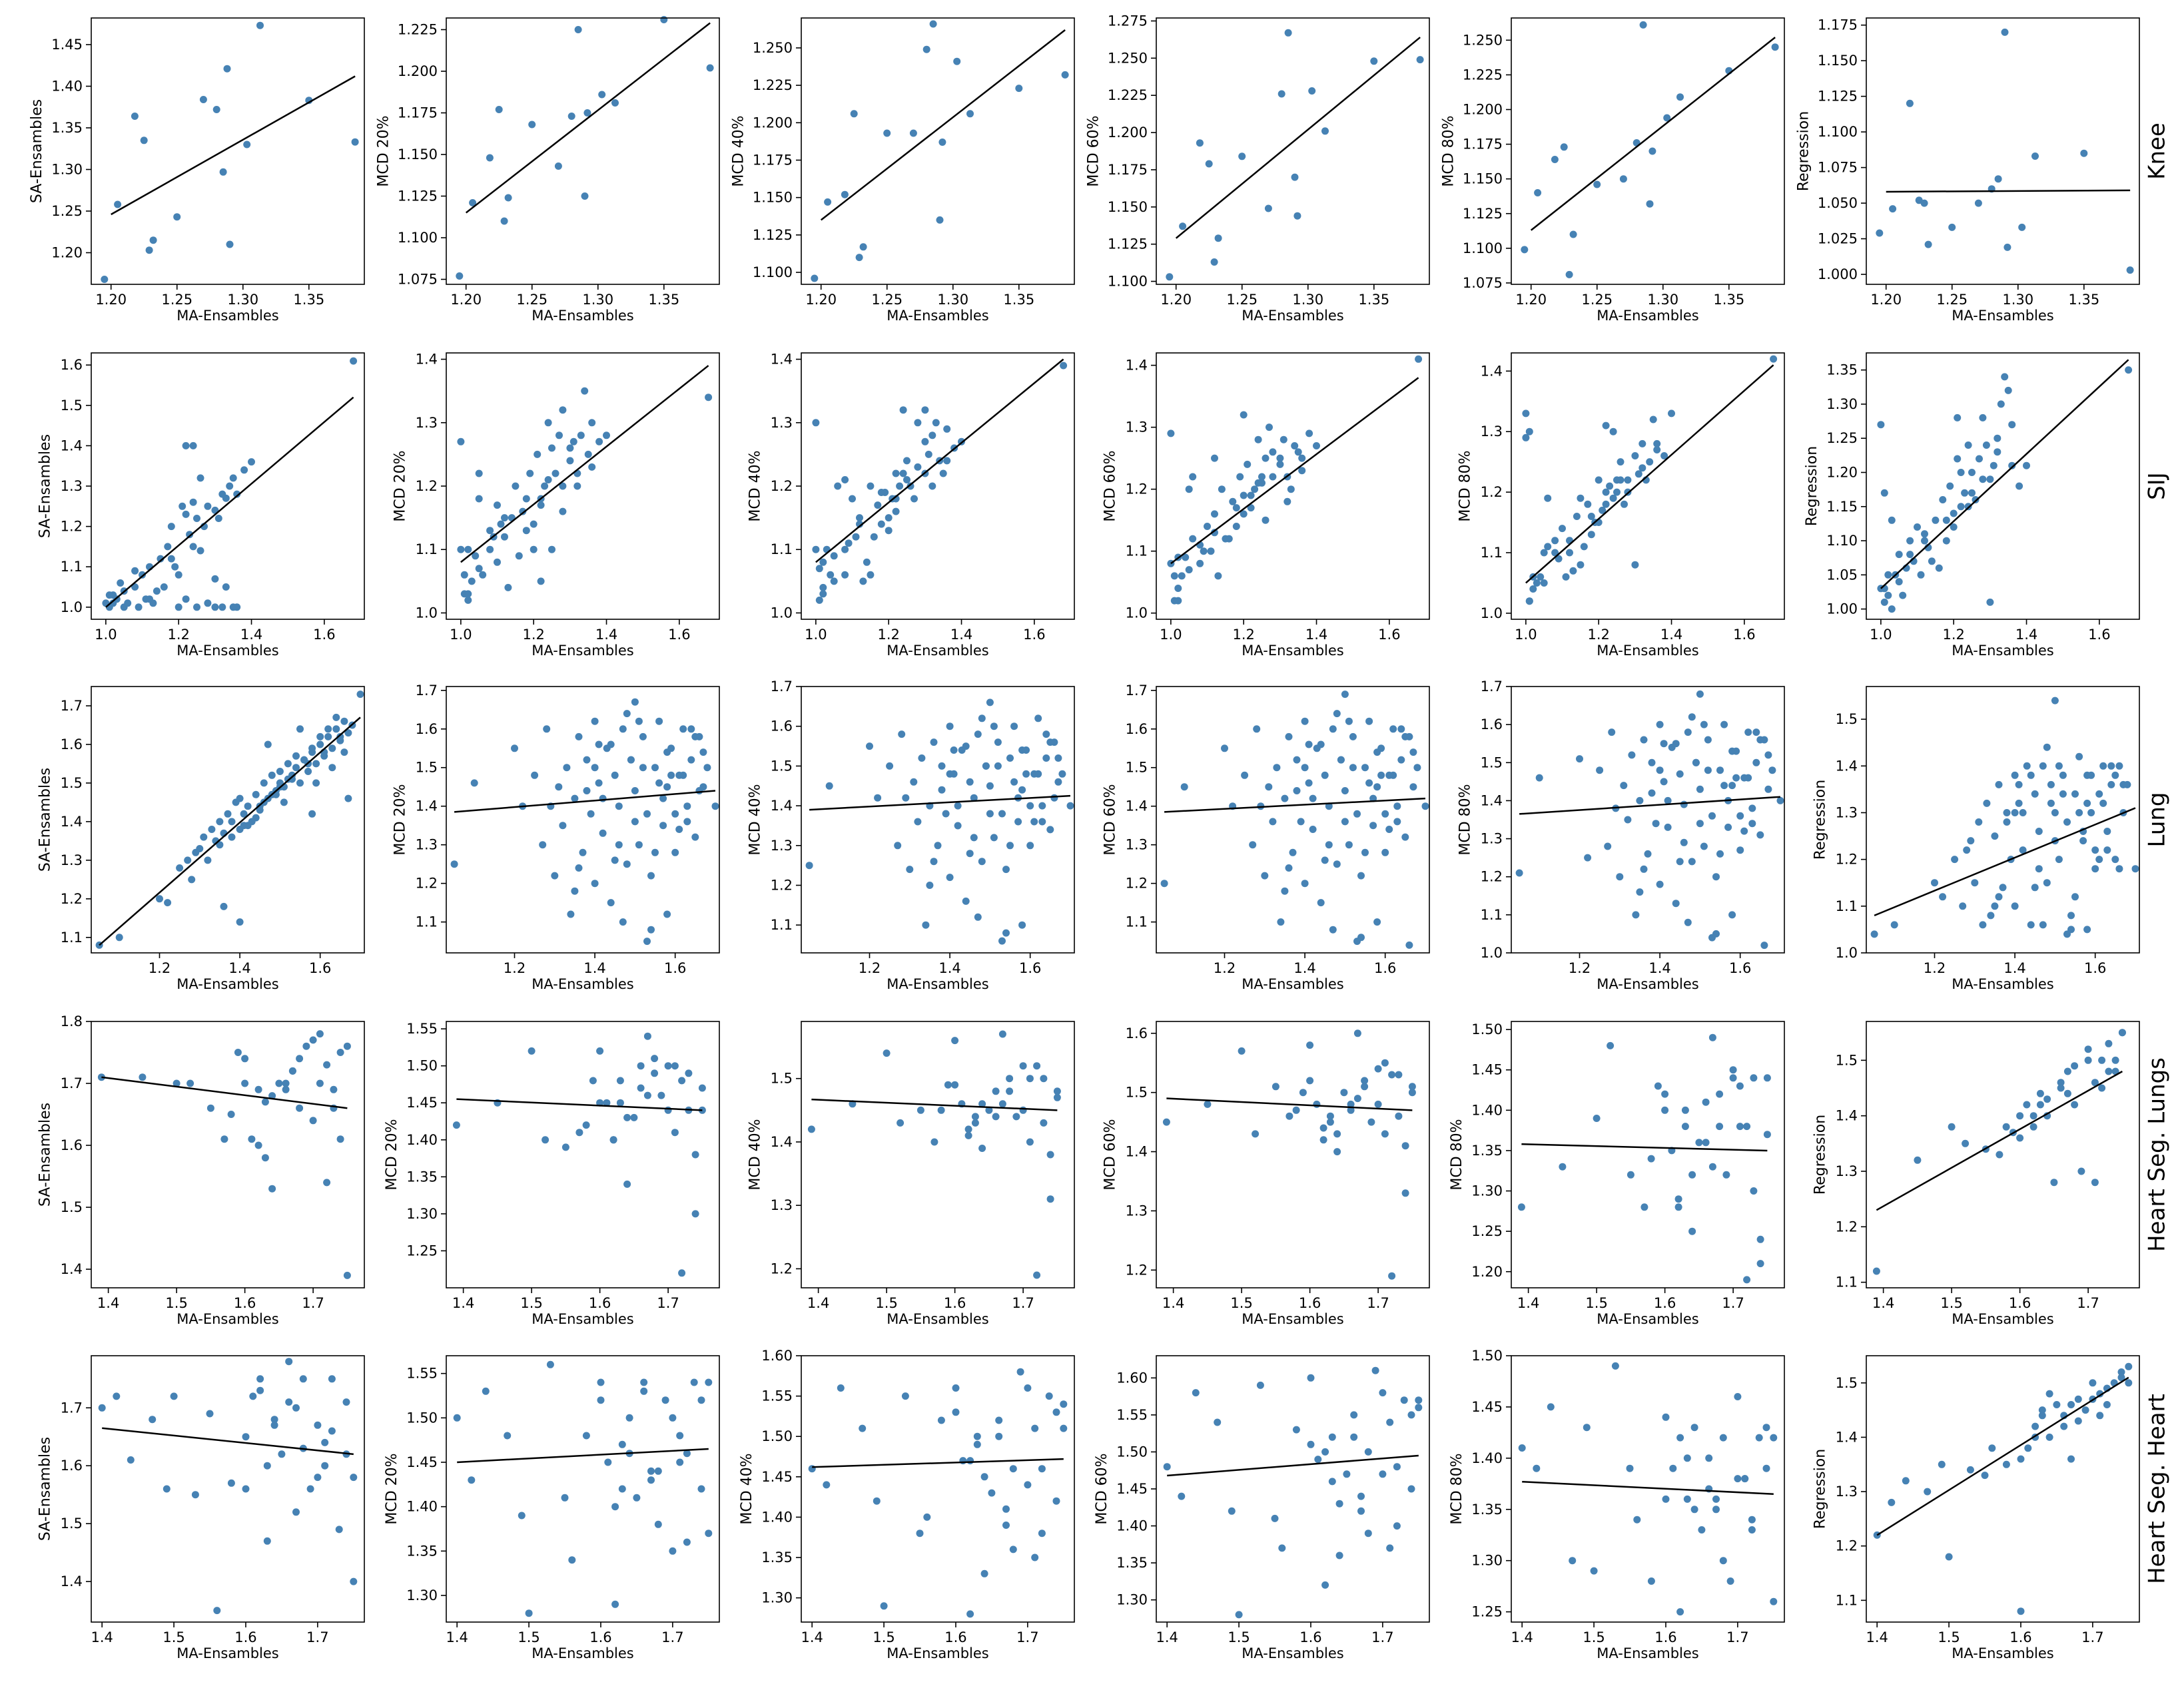 The width and height of the screenshot is (2184, 1684). I want to click on x-tick-label: 1.6, so click(955, 1637).